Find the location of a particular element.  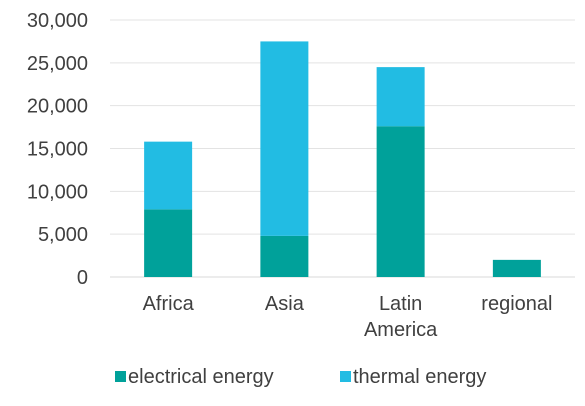

y-tick-label: 15,000 is located at coordinates (57, 150).